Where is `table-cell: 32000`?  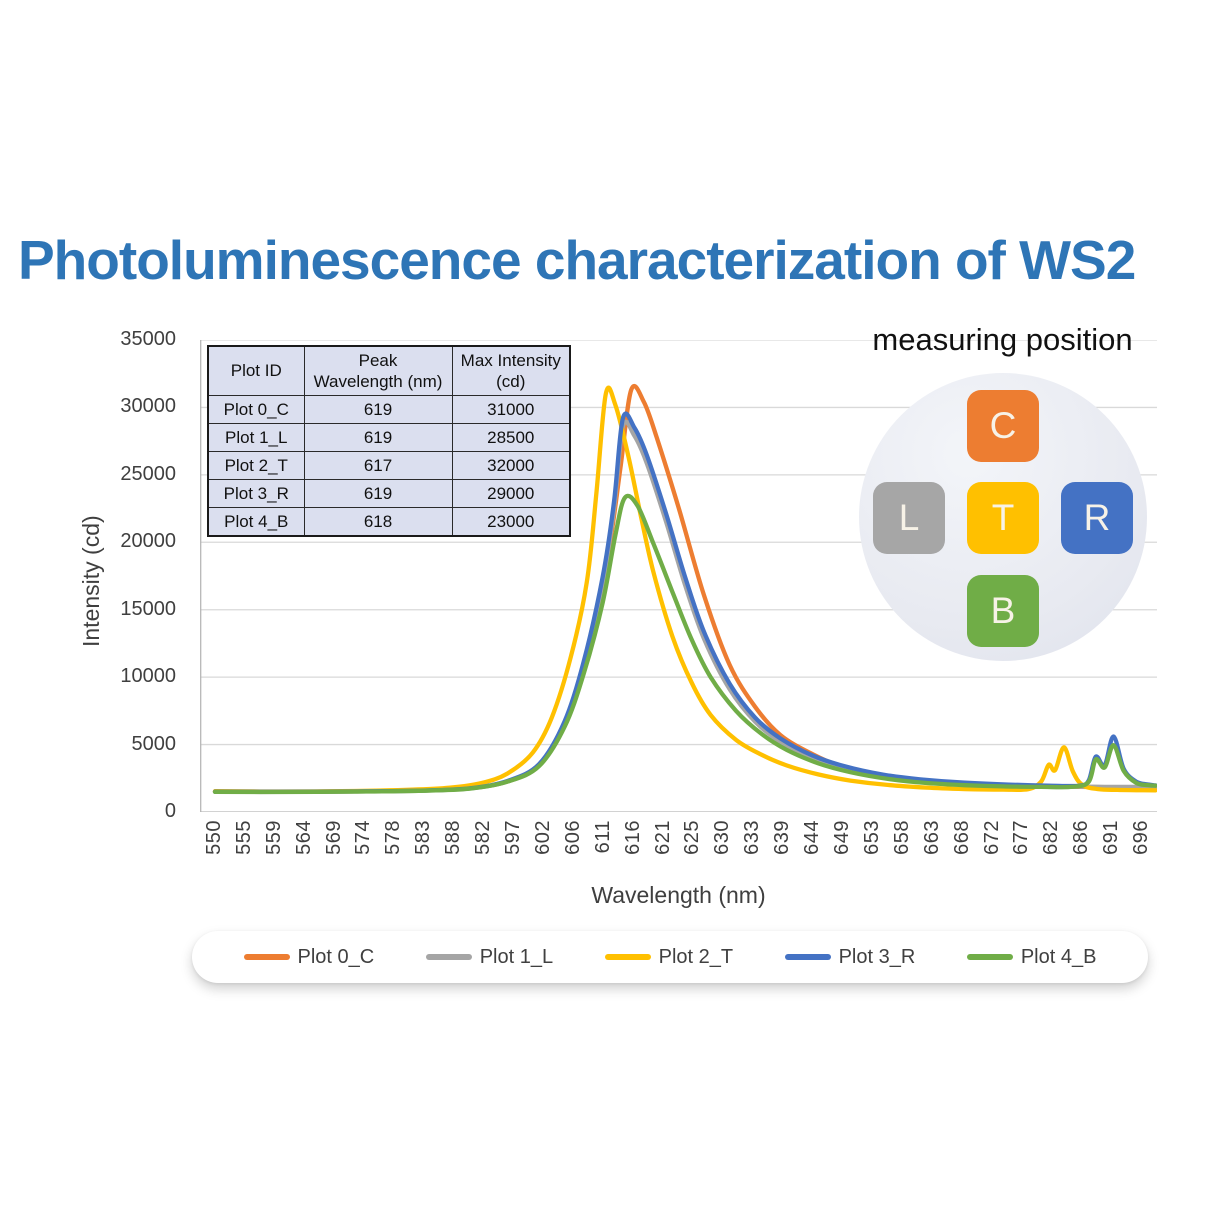
table-cell: 32000 is located at coordinates (511, 465).